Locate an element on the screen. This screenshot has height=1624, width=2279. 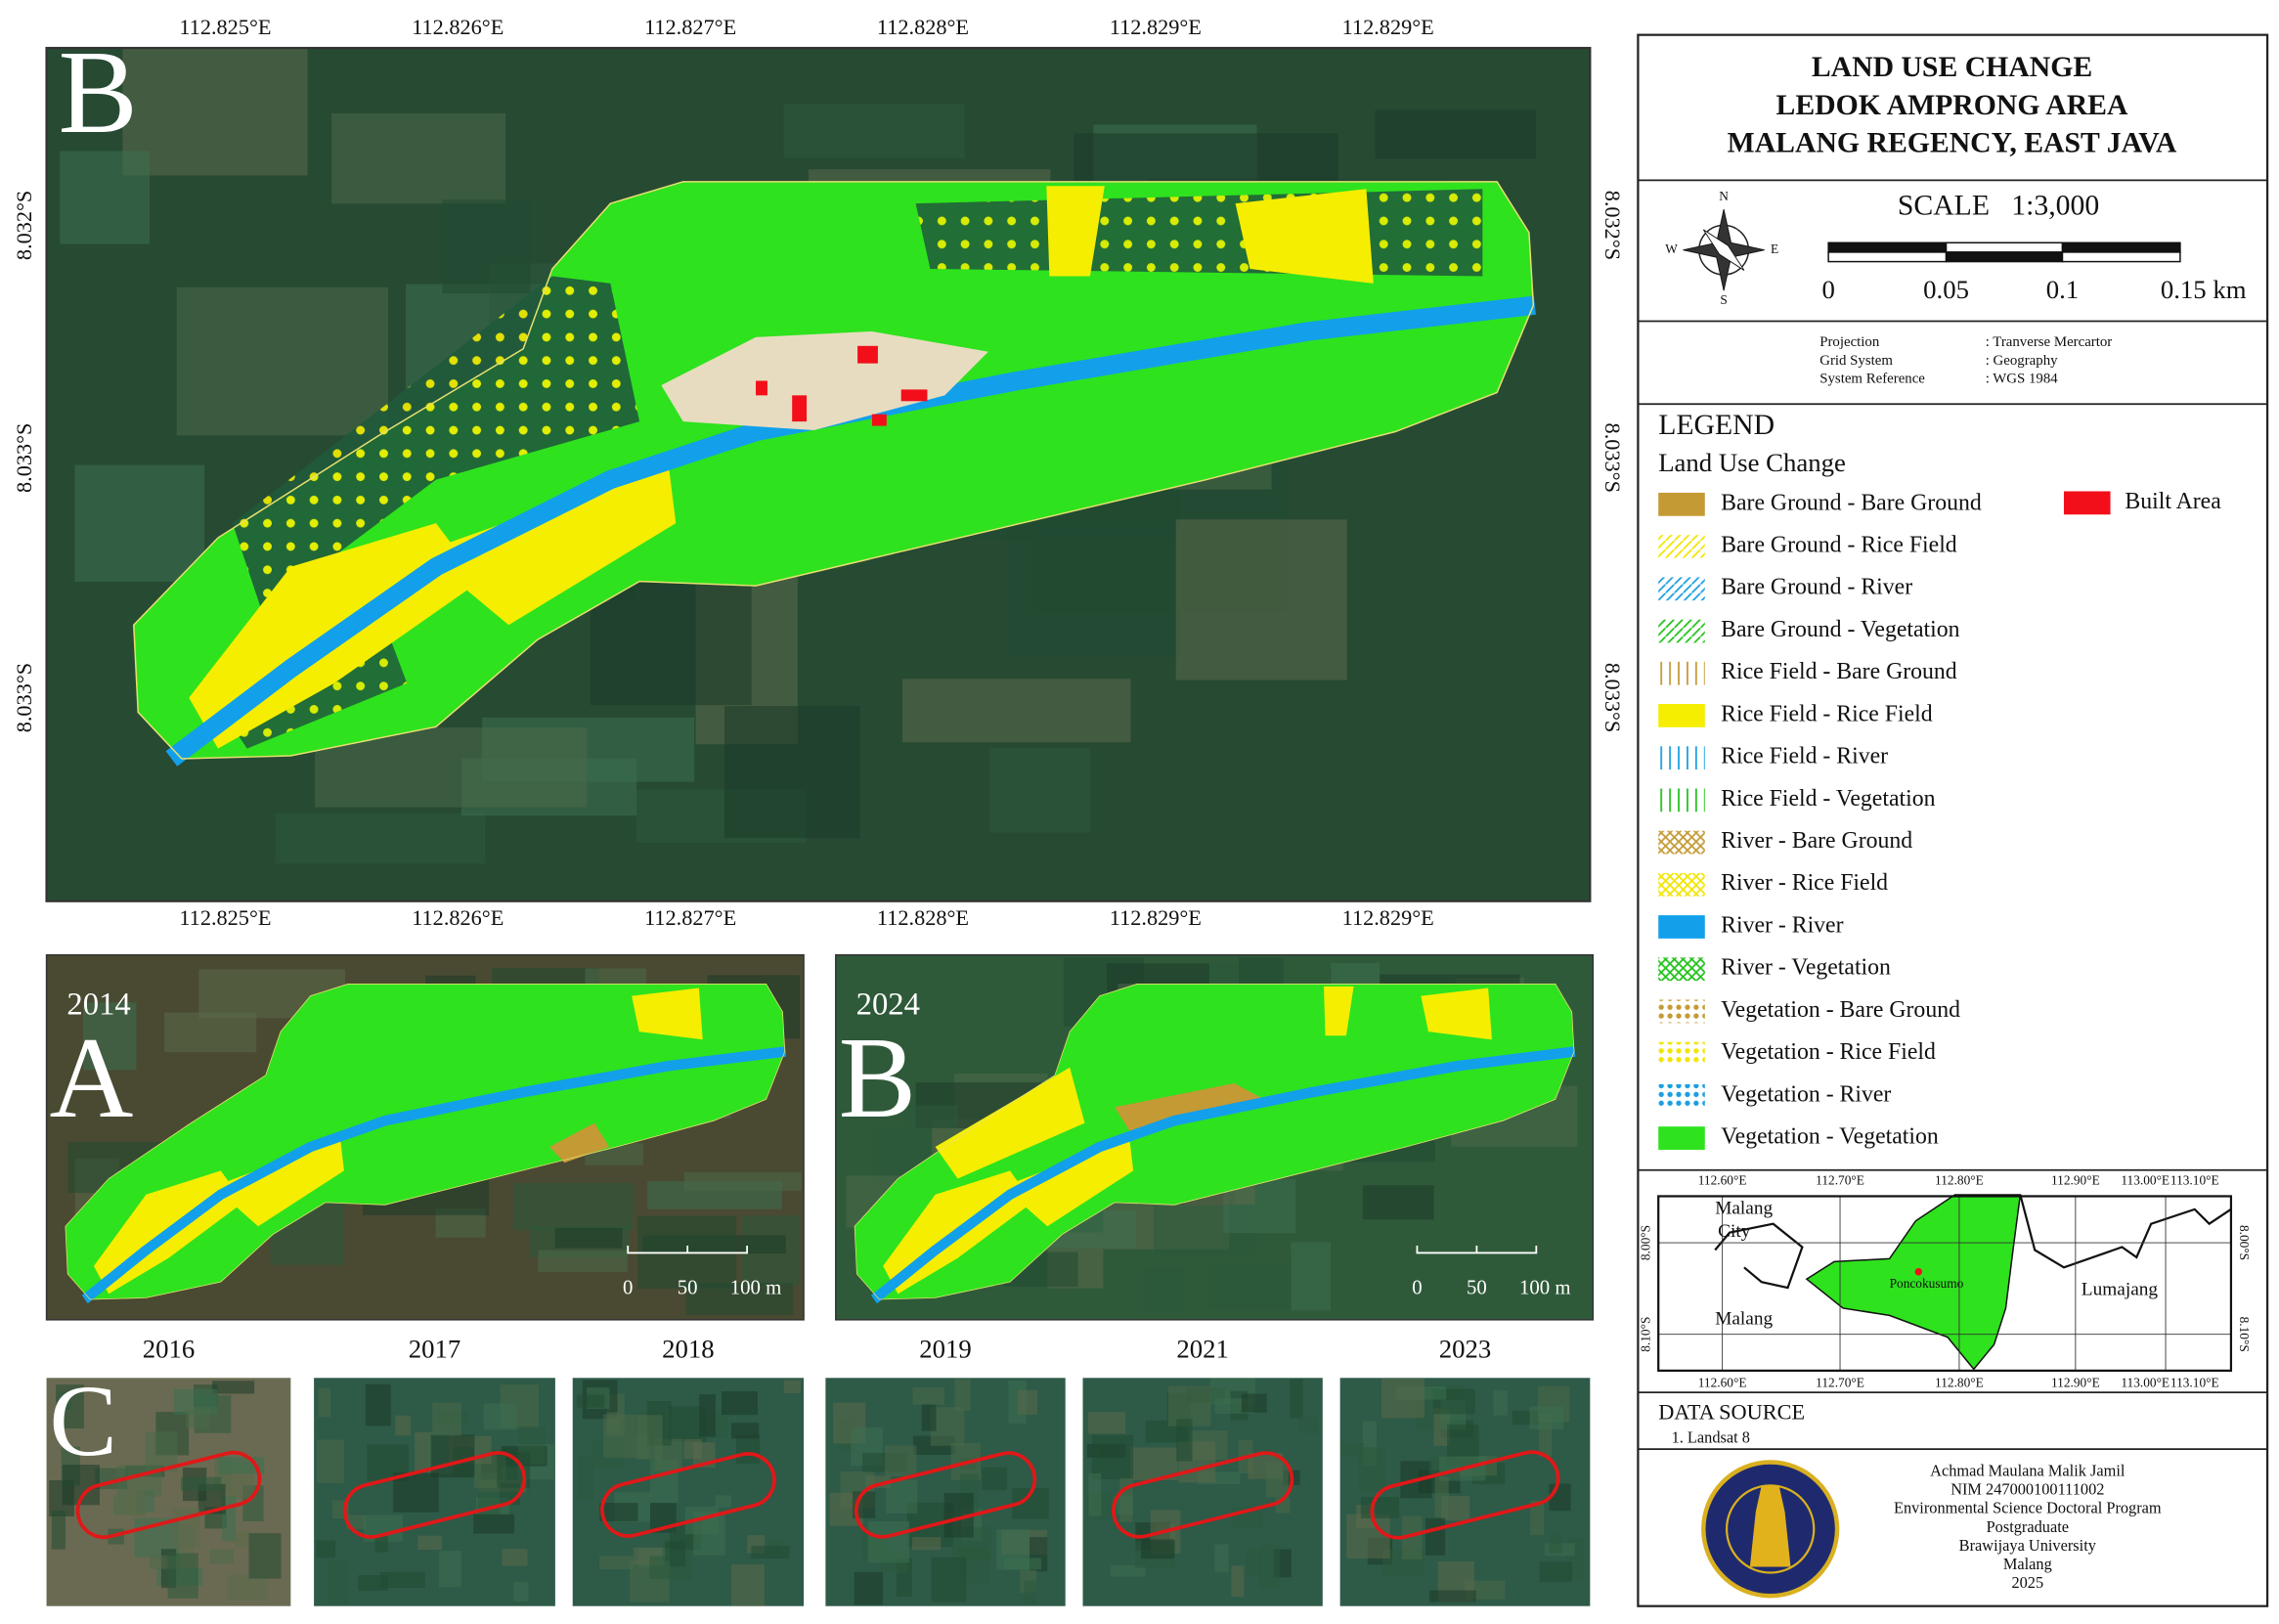
inset-frame is located at coordinates (1945, 1284).